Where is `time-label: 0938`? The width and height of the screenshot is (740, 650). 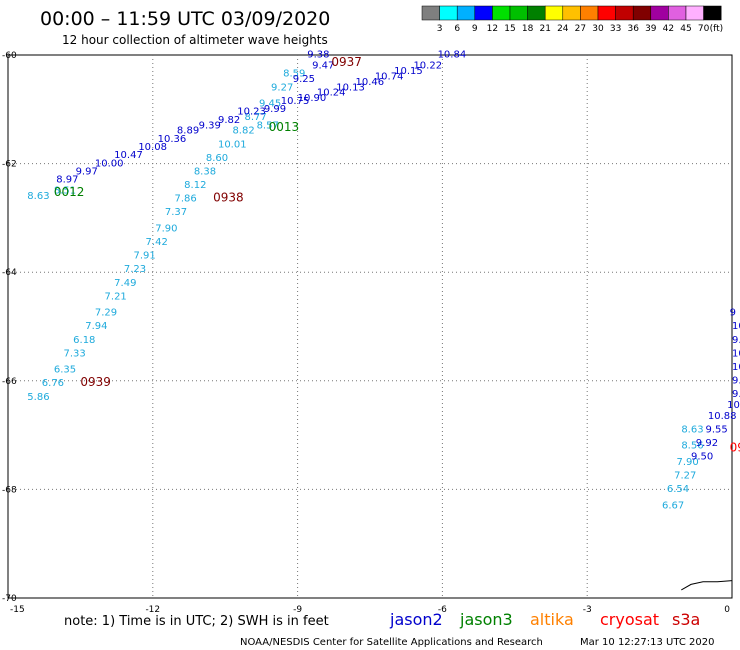 time-label: 0938 is located at coordinates (228, 198).